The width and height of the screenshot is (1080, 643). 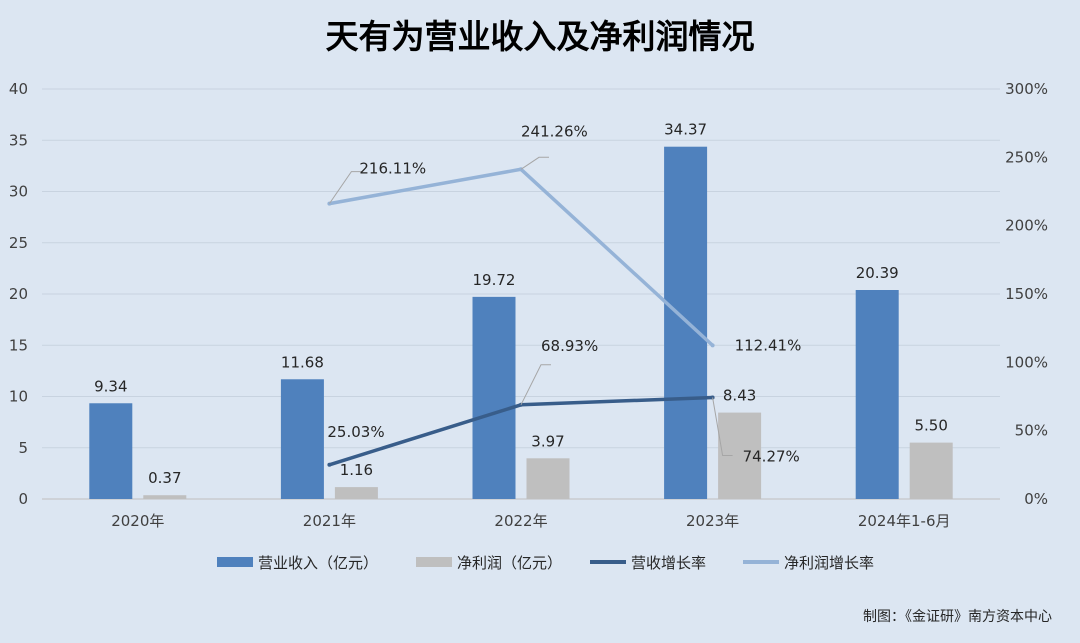 I want to click on y-tick-label: 15, so click(x=18, y=345).